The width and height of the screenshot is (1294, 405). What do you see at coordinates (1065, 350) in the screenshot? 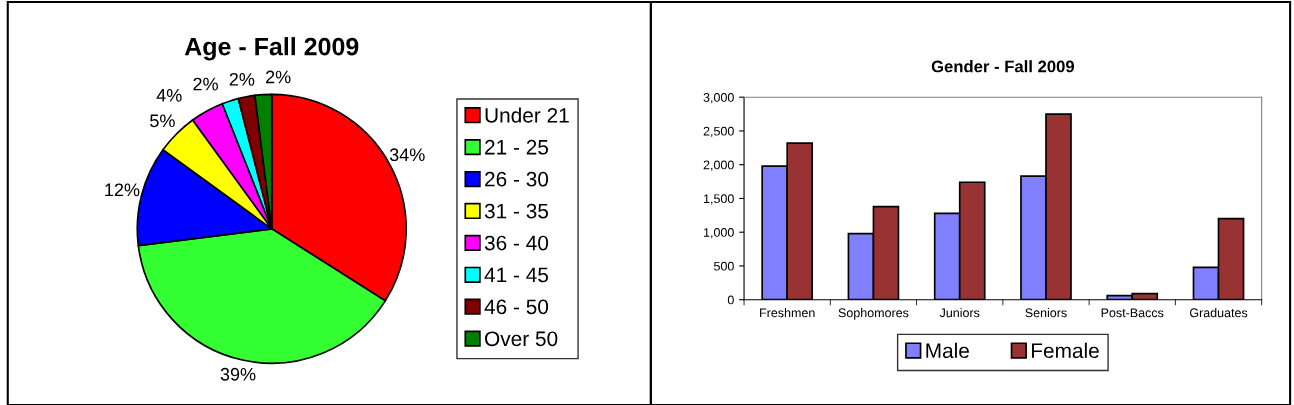
I see `legend-label: Female` at bounding box center [1065, 350].